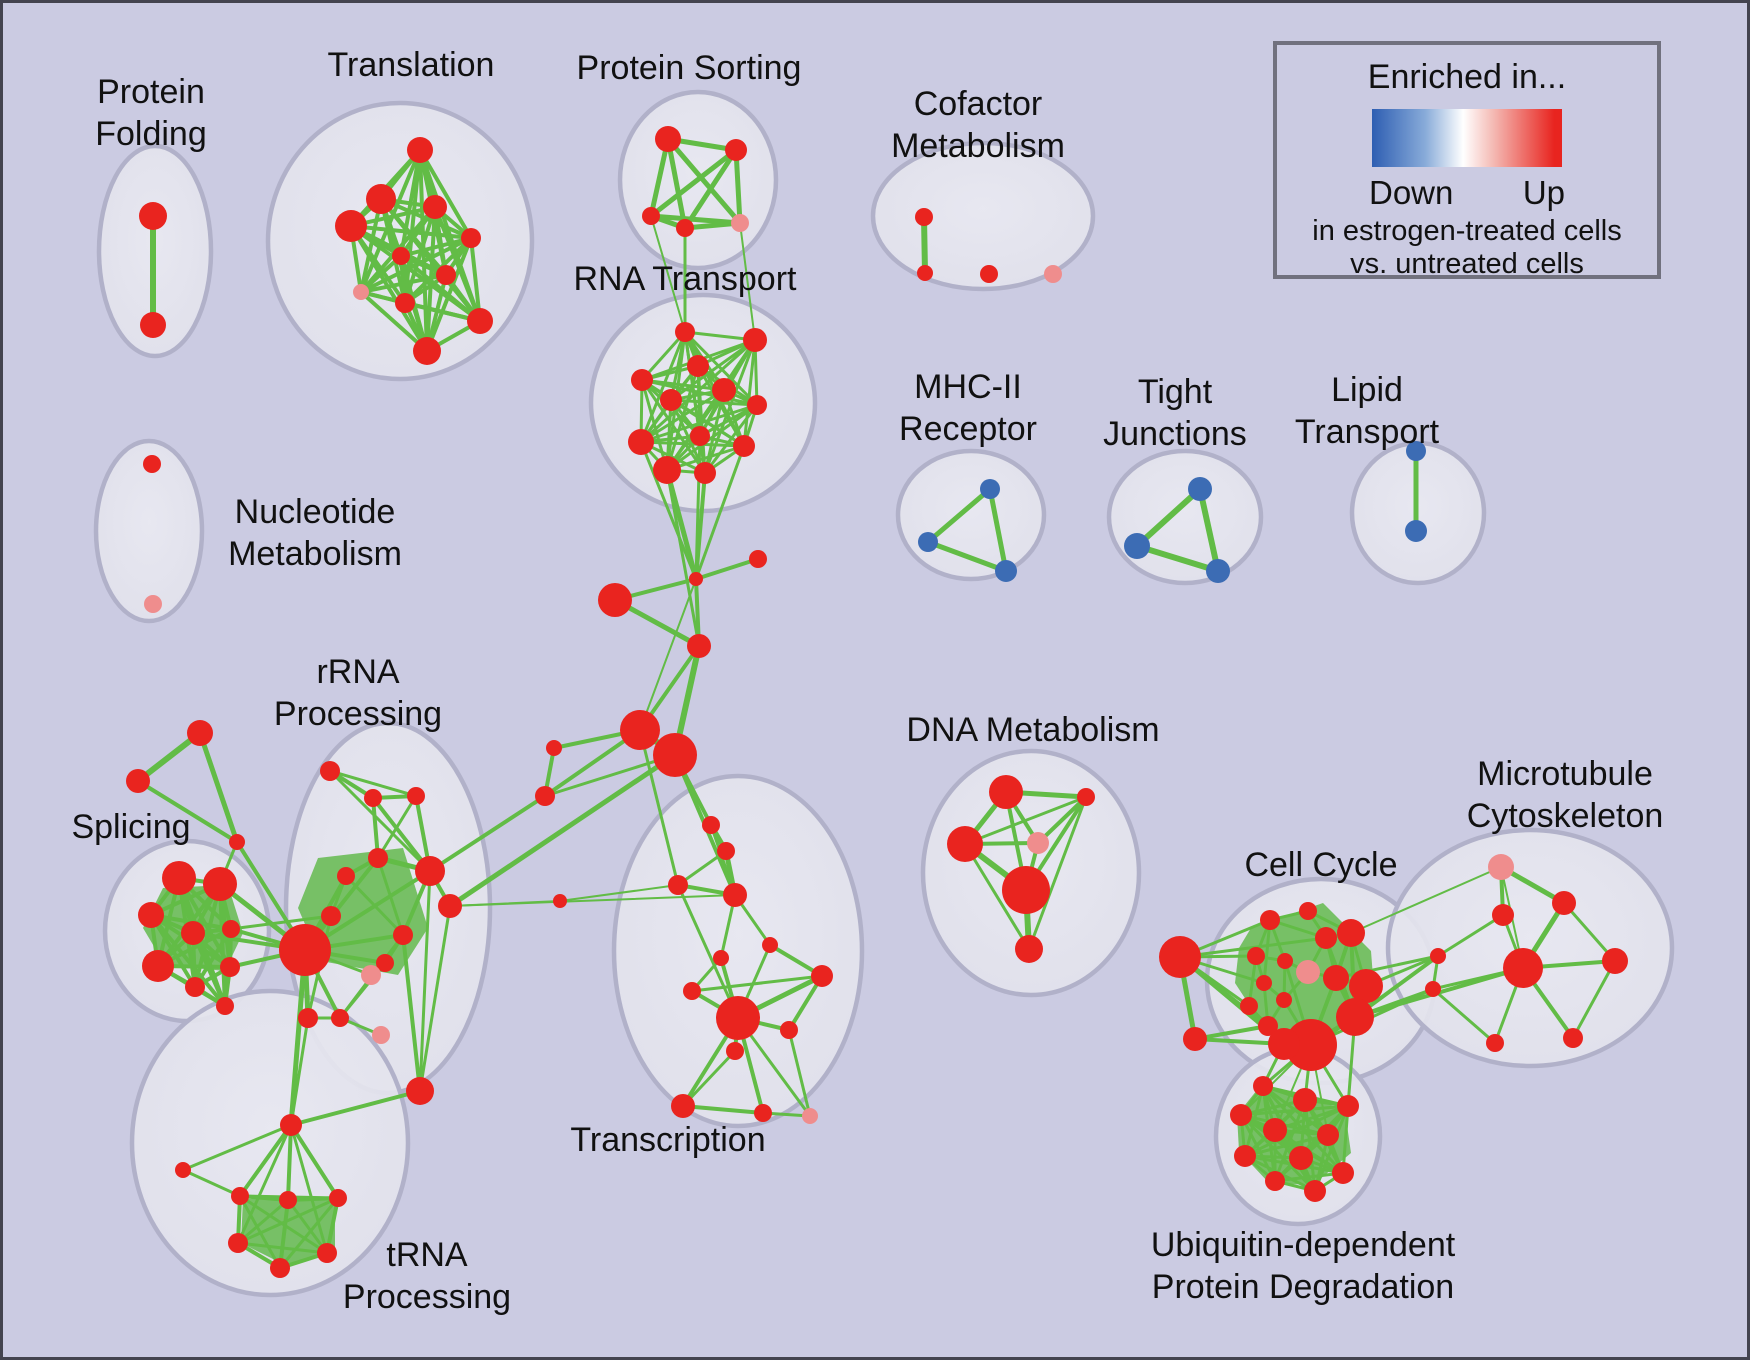 The height and width of the screenshot is (1360, 1750). I want to click on edge-rrna-trna, so click(355, 1108).